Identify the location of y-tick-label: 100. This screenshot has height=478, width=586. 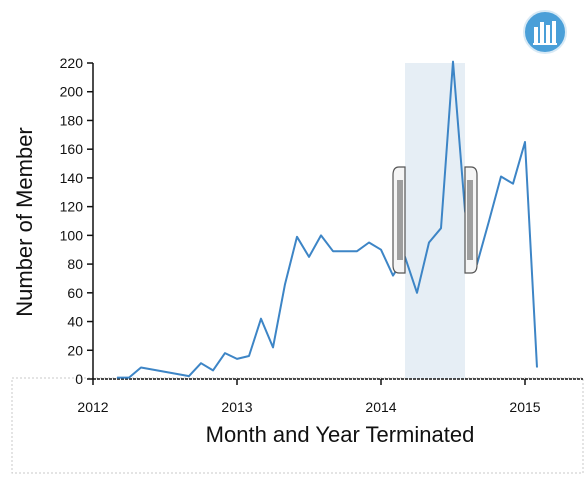
(72, 235).